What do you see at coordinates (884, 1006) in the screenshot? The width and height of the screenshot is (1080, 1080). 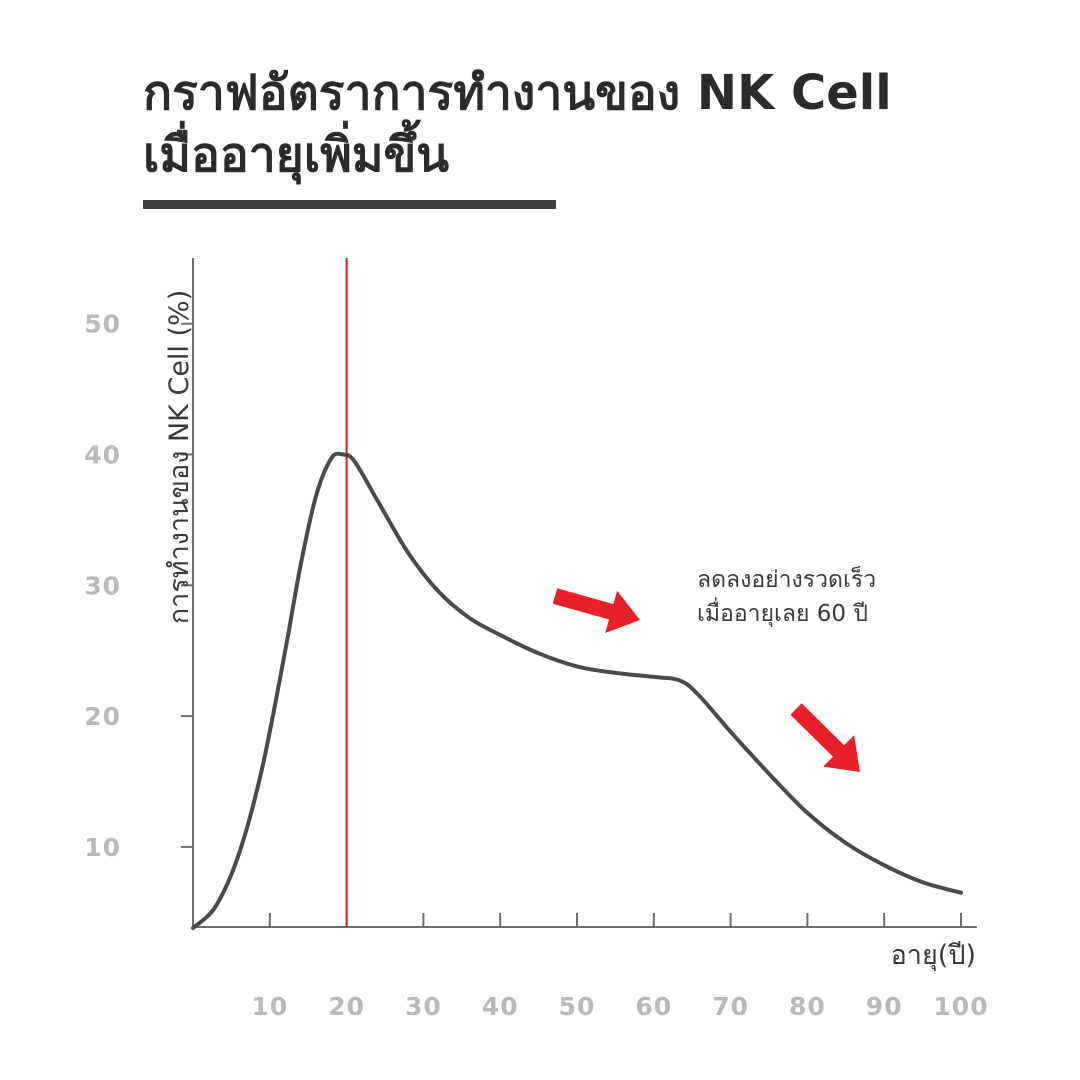 I see `x-tick-label-90: 90` at bounding box center [884, 1006].